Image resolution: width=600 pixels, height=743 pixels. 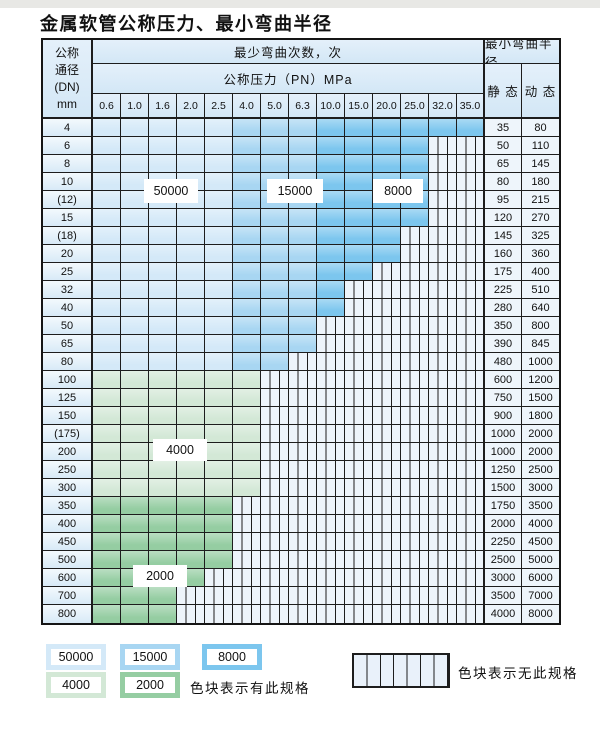 I want to click on dynamic-radius-cell: 360, so click(x=540, y=254).